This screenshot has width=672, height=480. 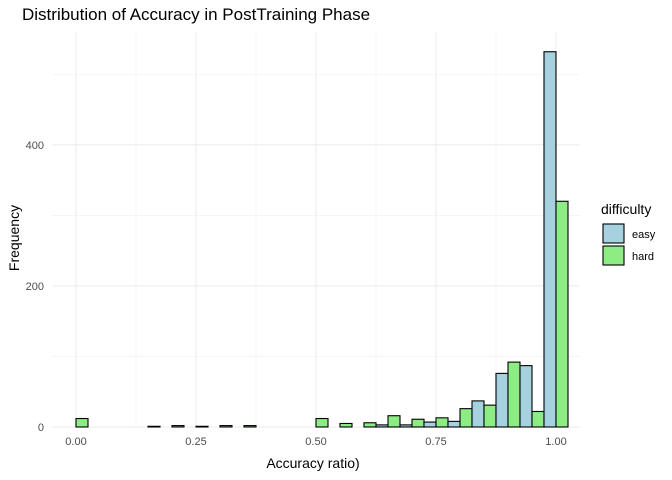 I want to click on x-axis-title: Accuracy ratio), so click(x=312, y=463).